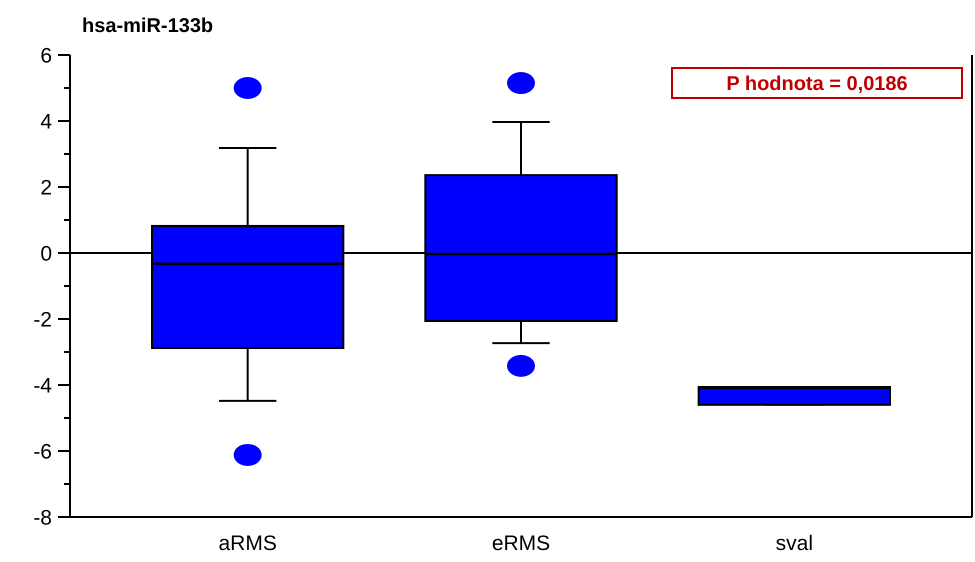  What do you see at coordinates (46, 56) in the screenshot?
I see `y-tick-label: 6` at bounding box center [46, 56].